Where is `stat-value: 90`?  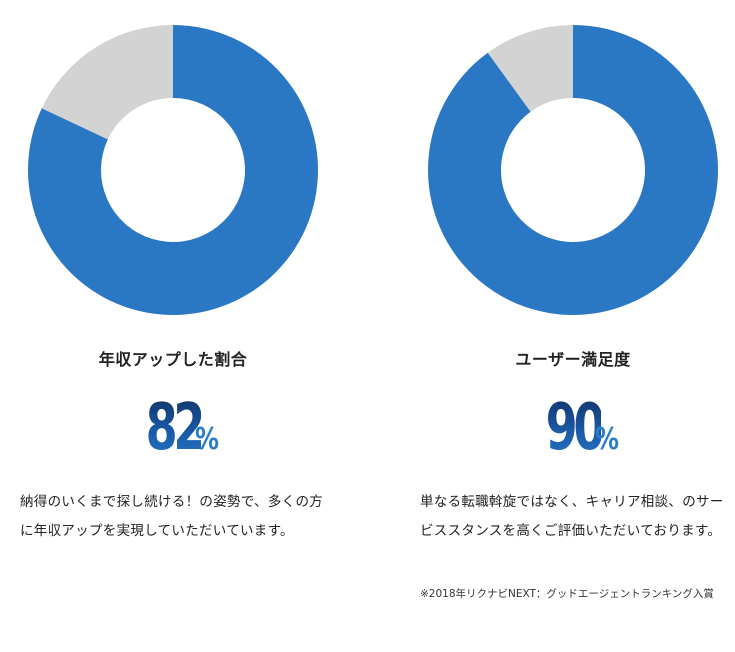 stat-value: 90 is located at coordinates (576, 428).